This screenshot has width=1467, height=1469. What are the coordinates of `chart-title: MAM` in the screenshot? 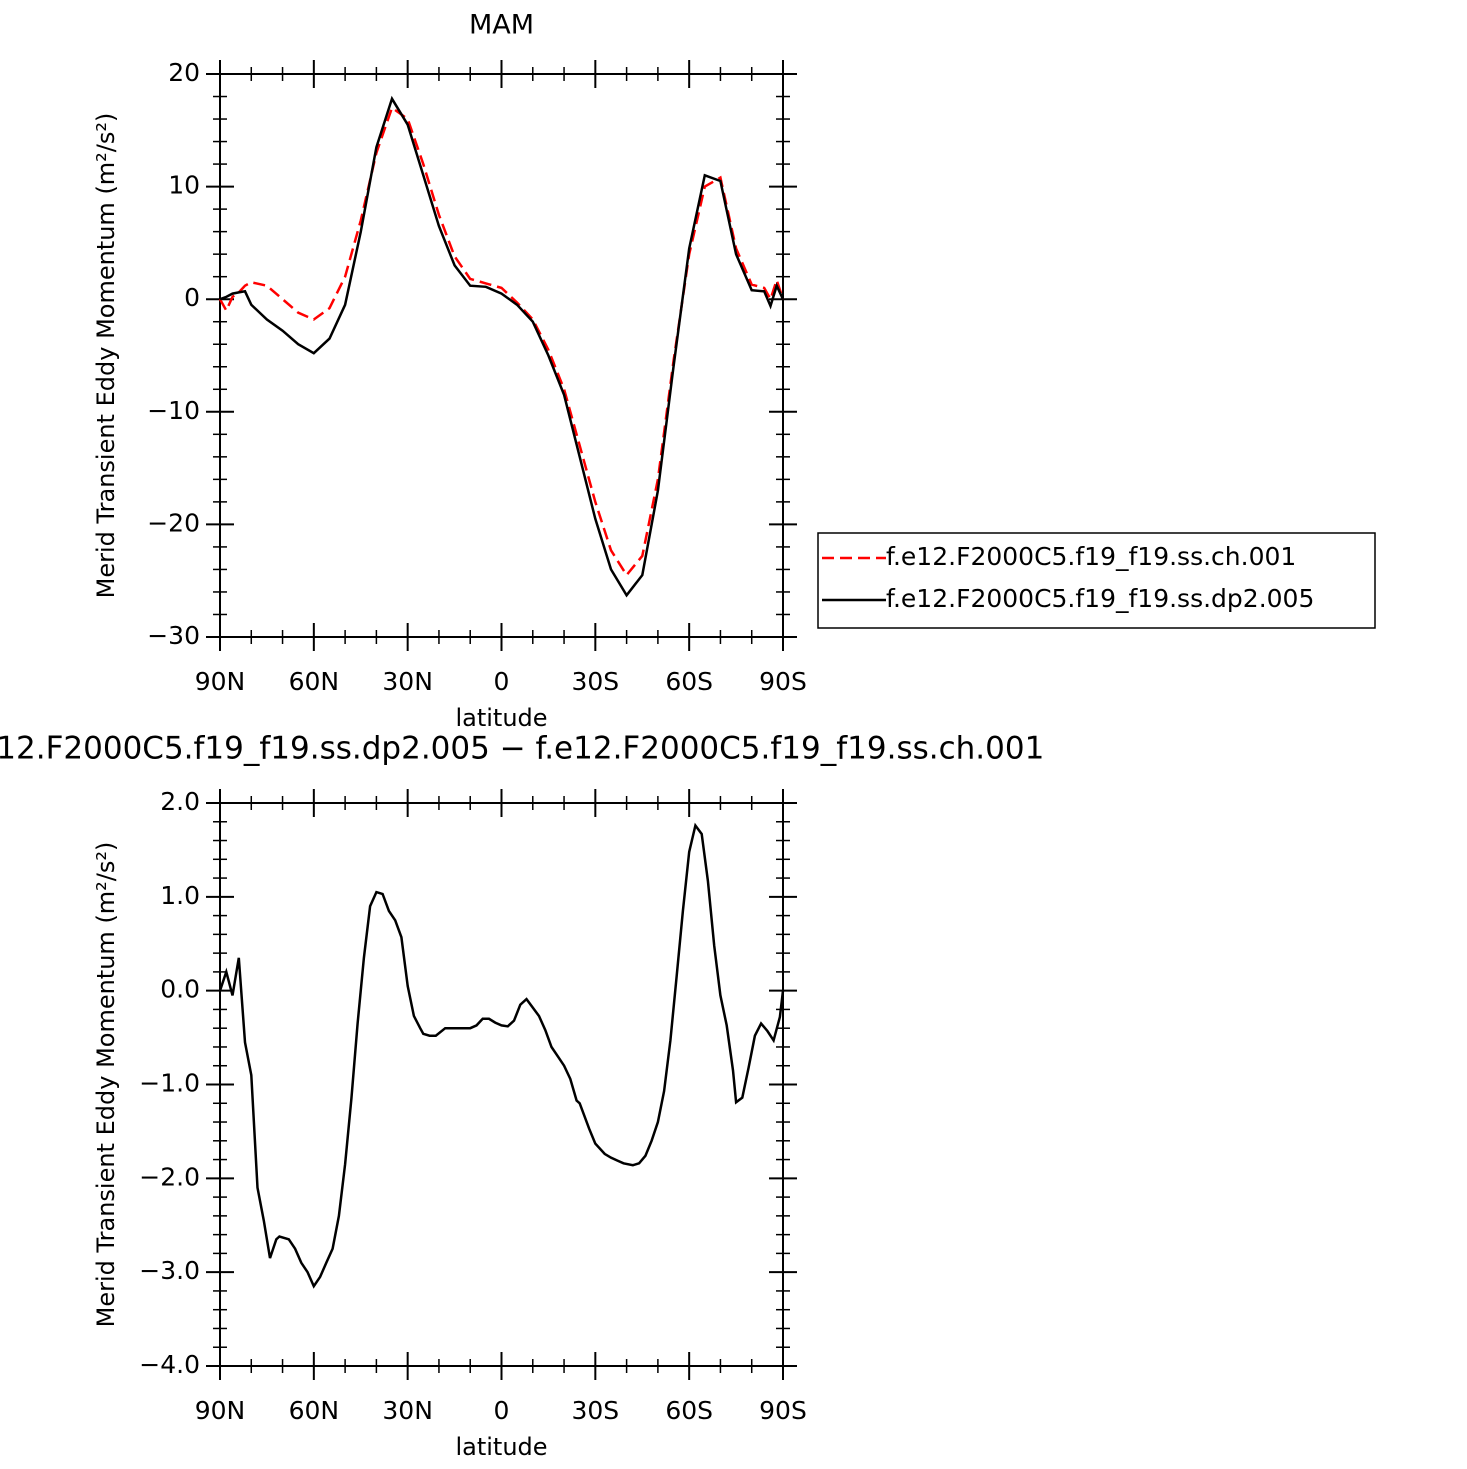 It's located at (501, 25).